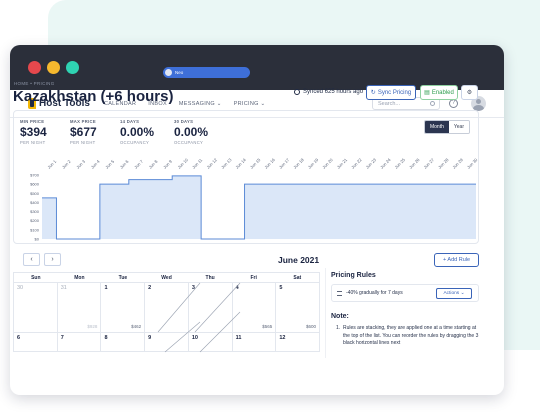 This screenshot has height=412, width=540. I want to click on nav-pricing-label: PRICING, so click(246, 103).